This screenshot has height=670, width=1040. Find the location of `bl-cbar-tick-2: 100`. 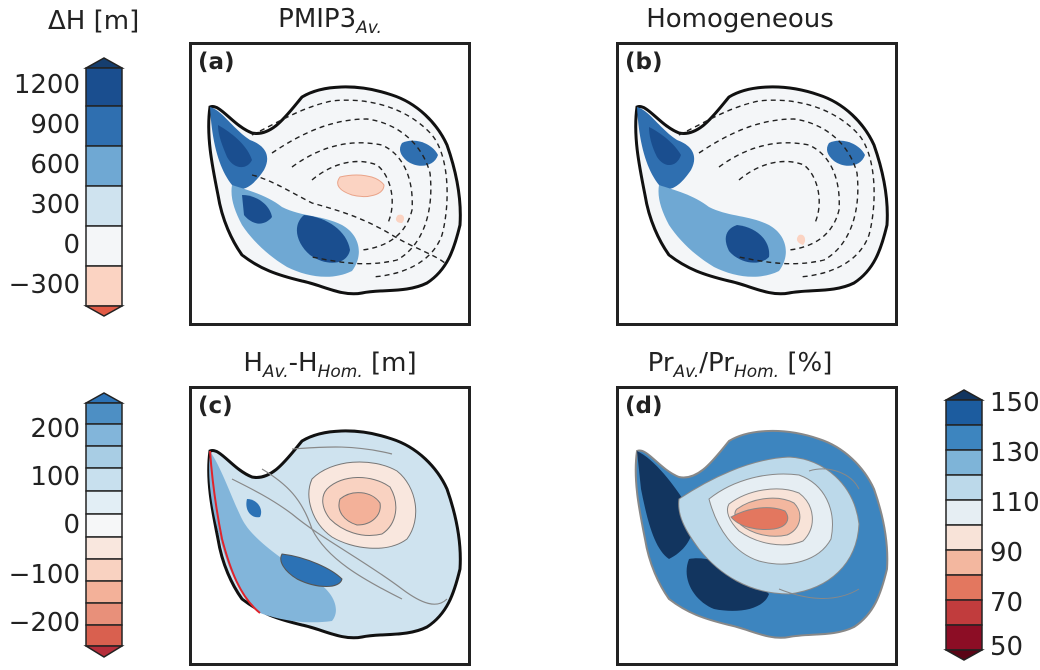

bl-cbar-tick-2: 100 is located at coordinates (55, 477).